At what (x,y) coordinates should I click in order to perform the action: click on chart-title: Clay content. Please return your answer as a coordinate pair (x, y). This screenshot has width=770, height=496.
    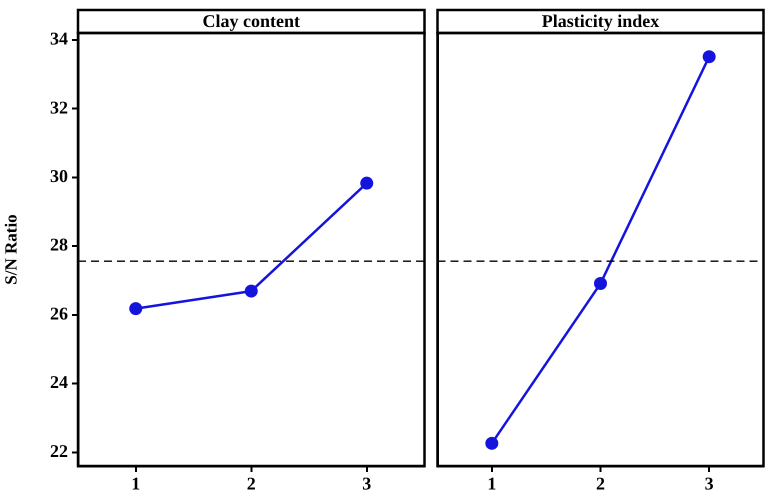
    Looking at the image, I should click on (251, 21).